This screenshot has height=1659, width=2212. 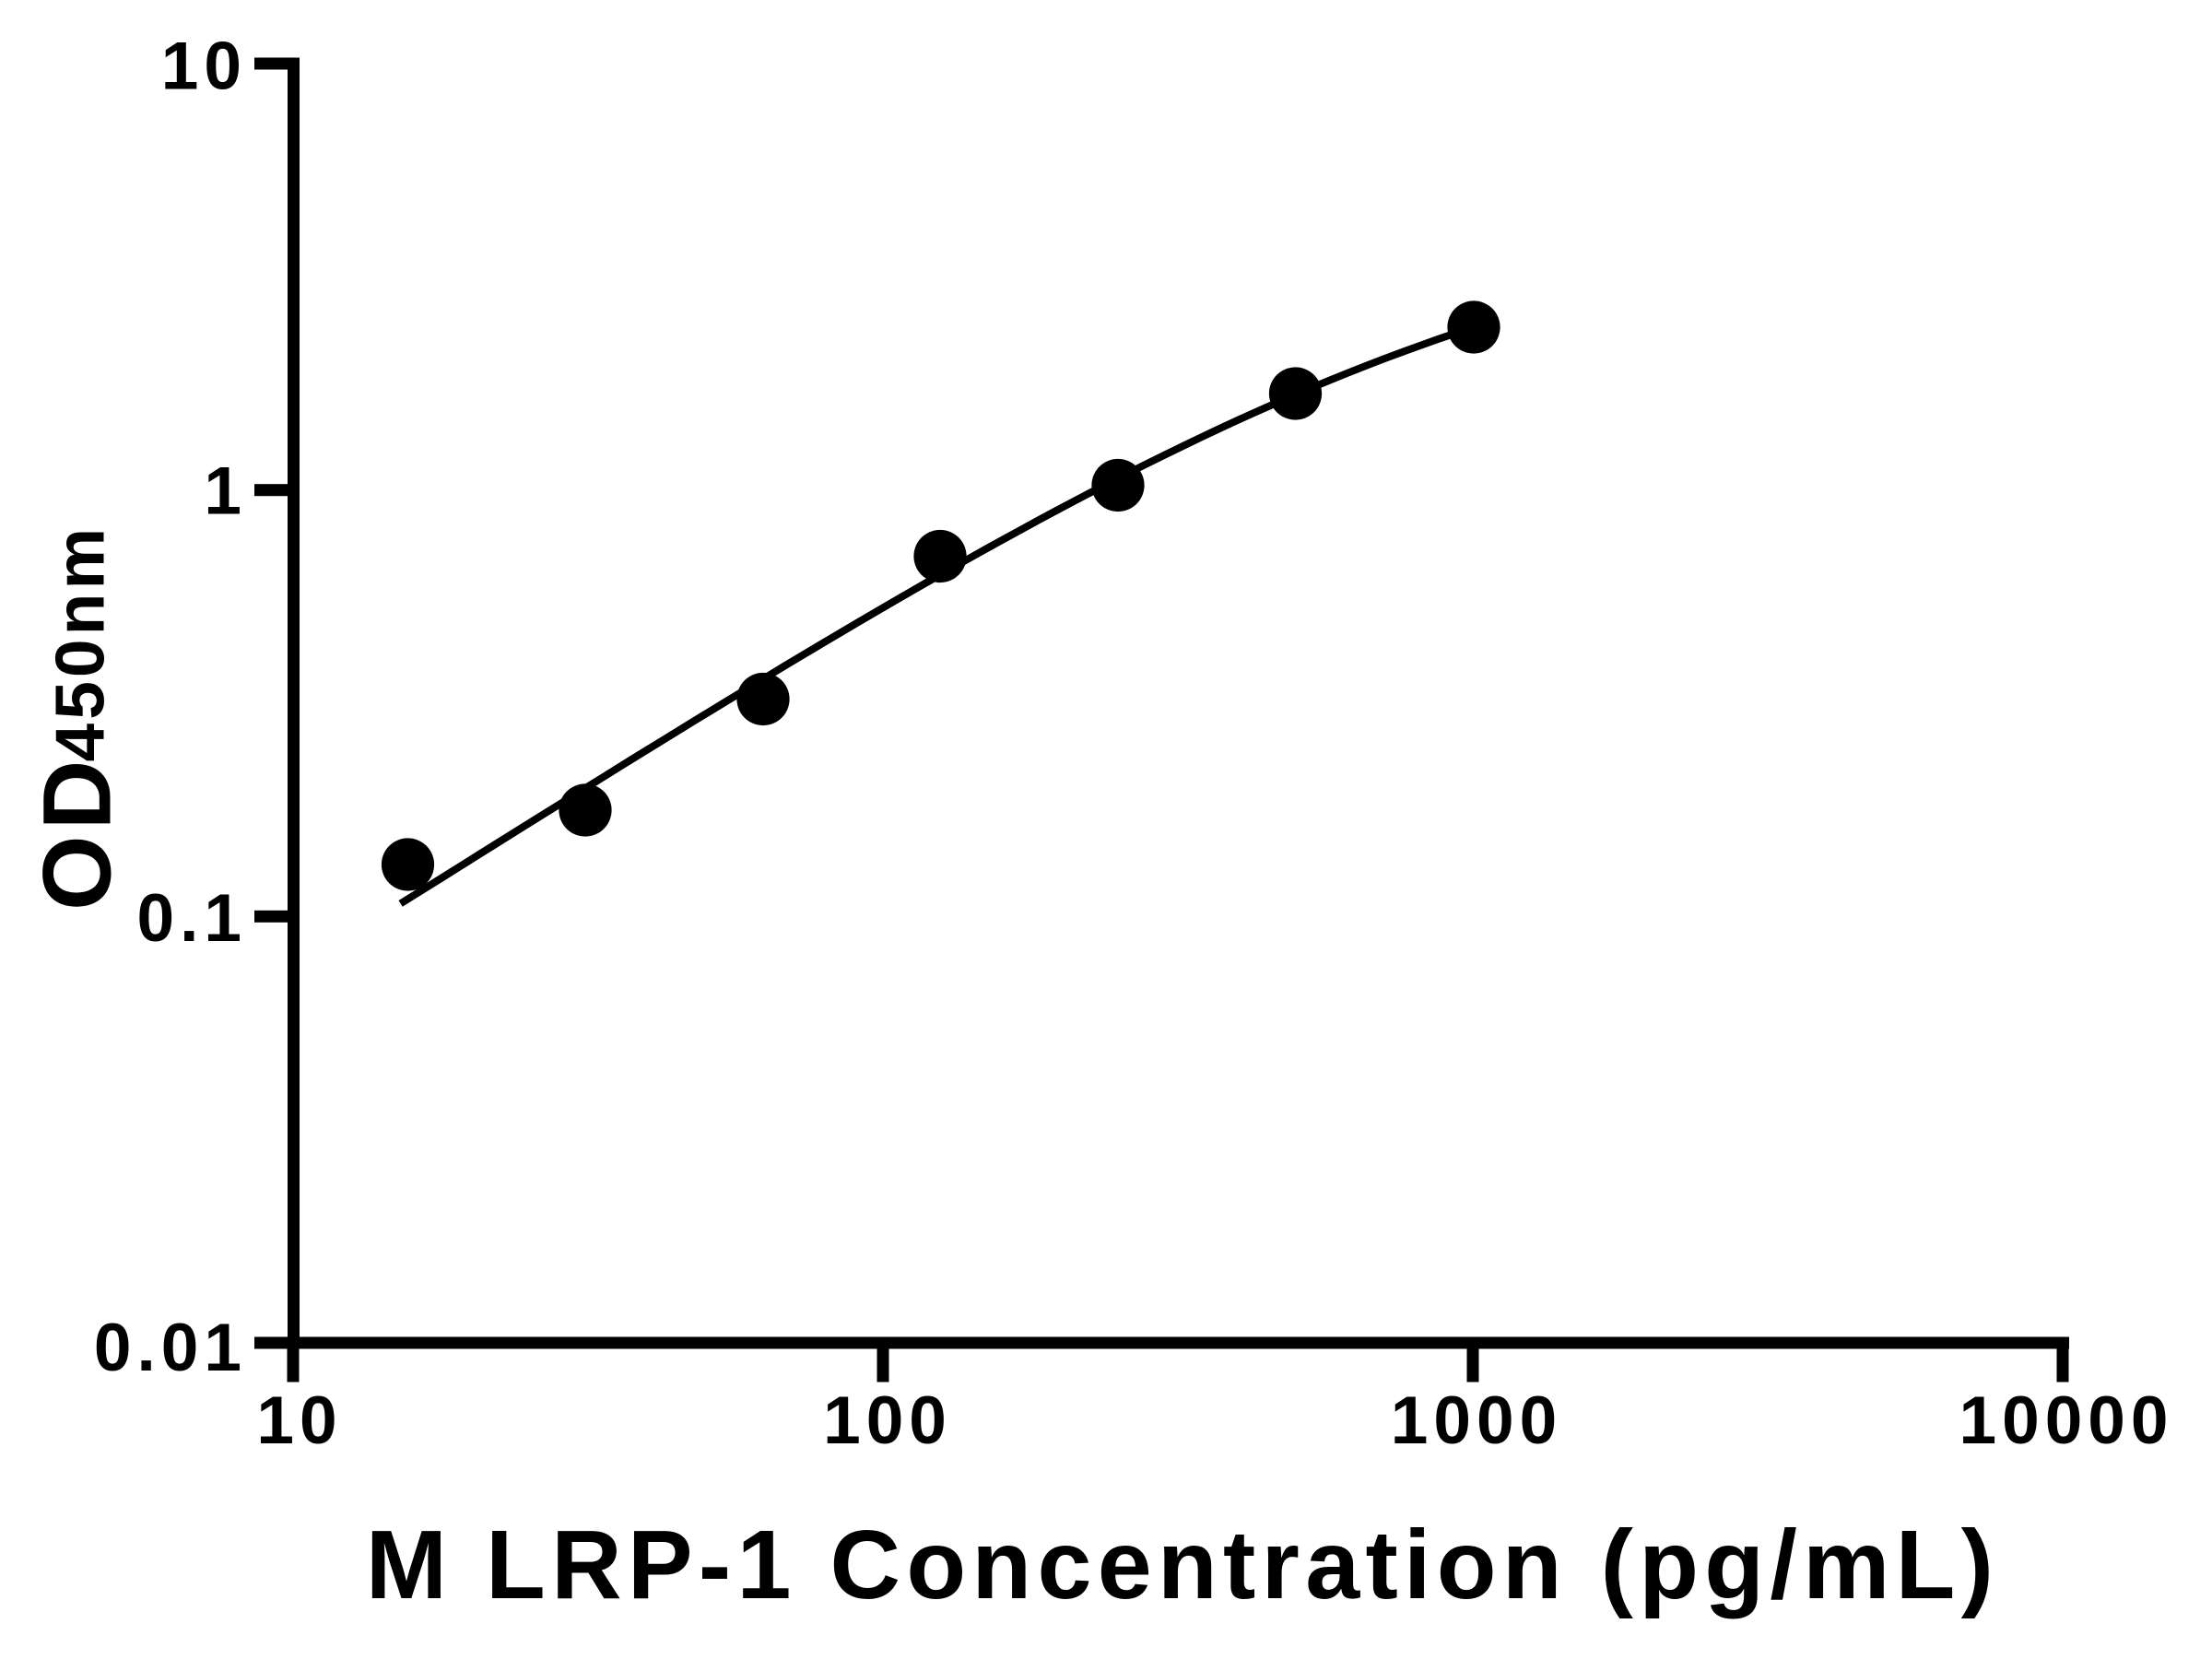 I want to click on svg-text: 10000, so click(x=2066, y=1420).